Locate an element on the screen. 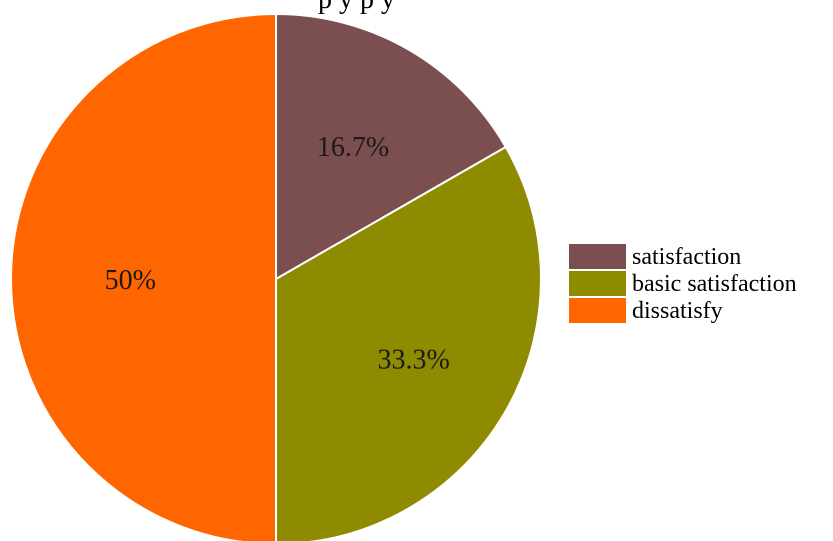  legend-swatch-dissatisfy is located at coordinates (597, 310).